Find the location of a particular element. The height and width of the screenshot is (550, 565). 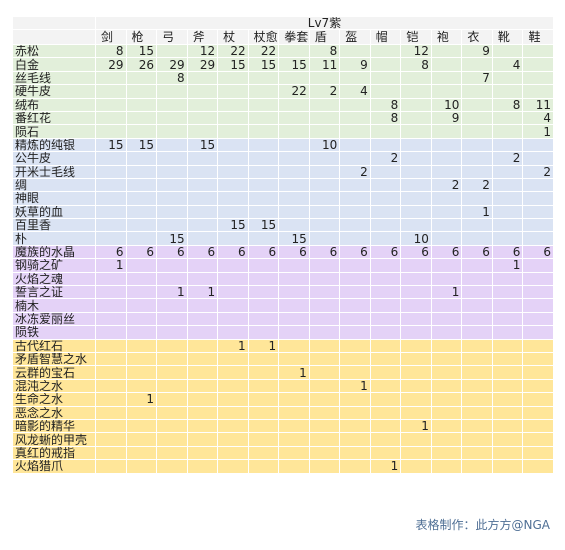

cell-value: 15 is located at coordinates (263, 64).